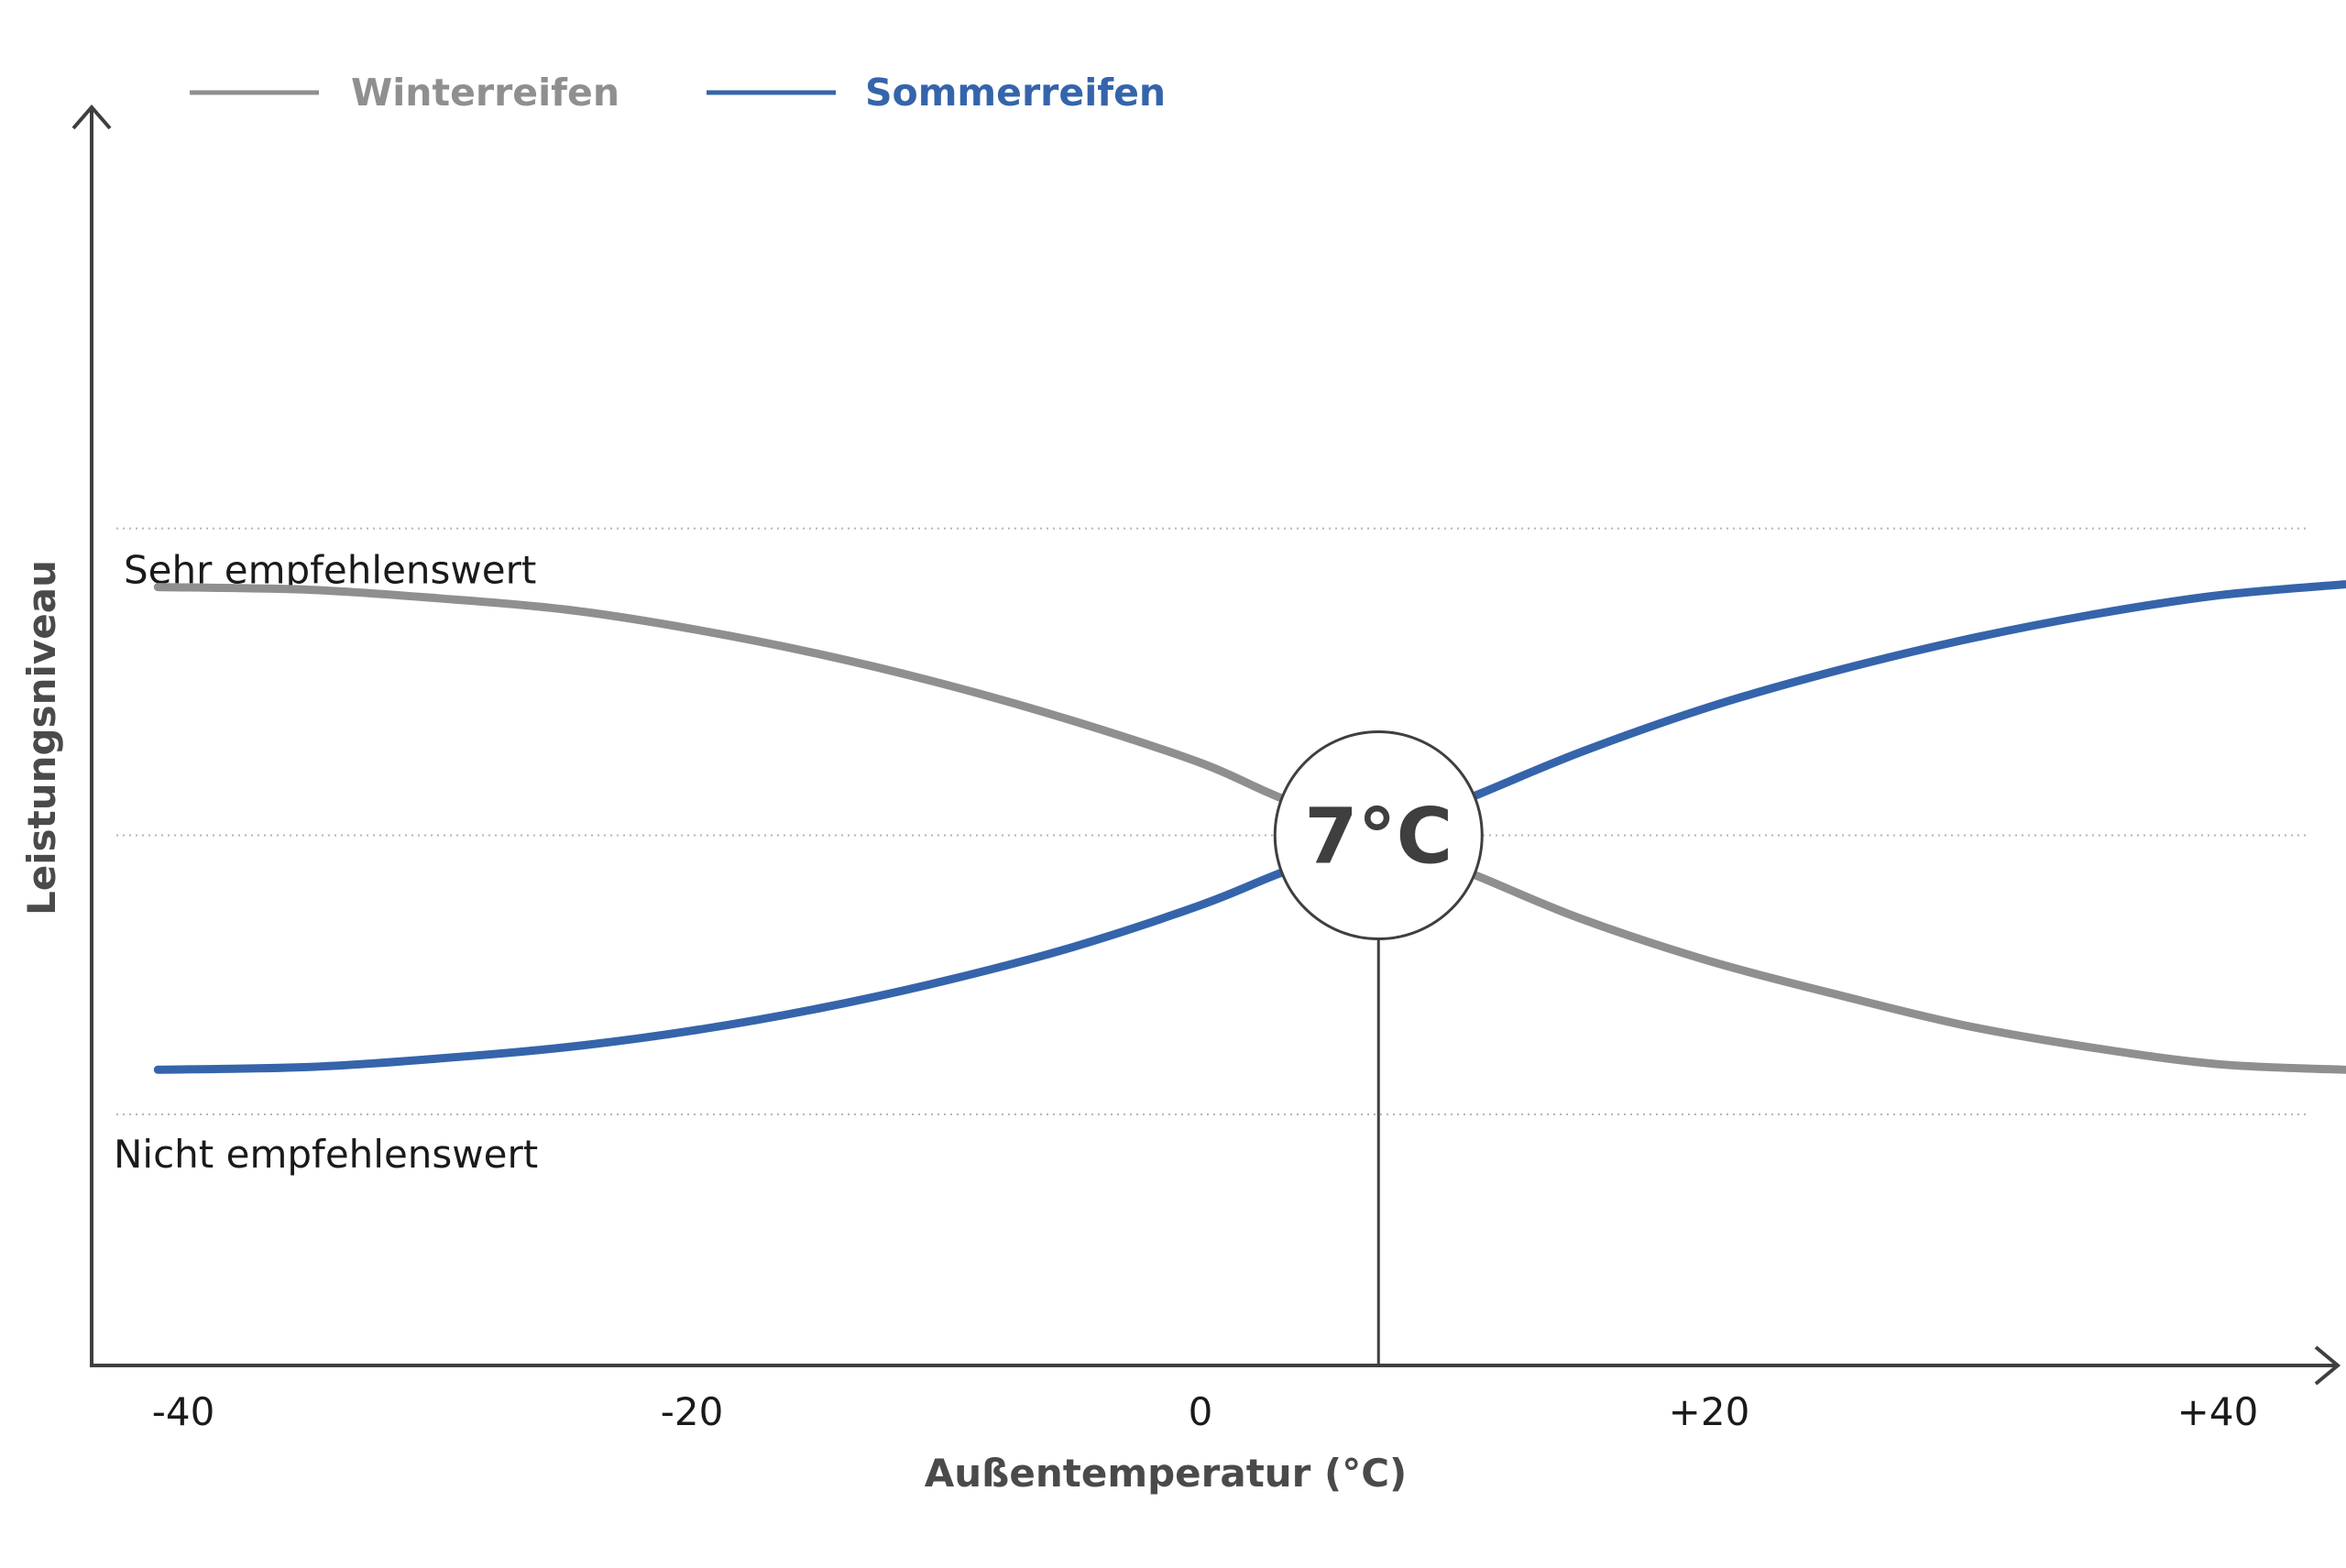 The image size is (2346, 1568). I want to click on temperature-annotation: 7°C, so click(1378, 1047).